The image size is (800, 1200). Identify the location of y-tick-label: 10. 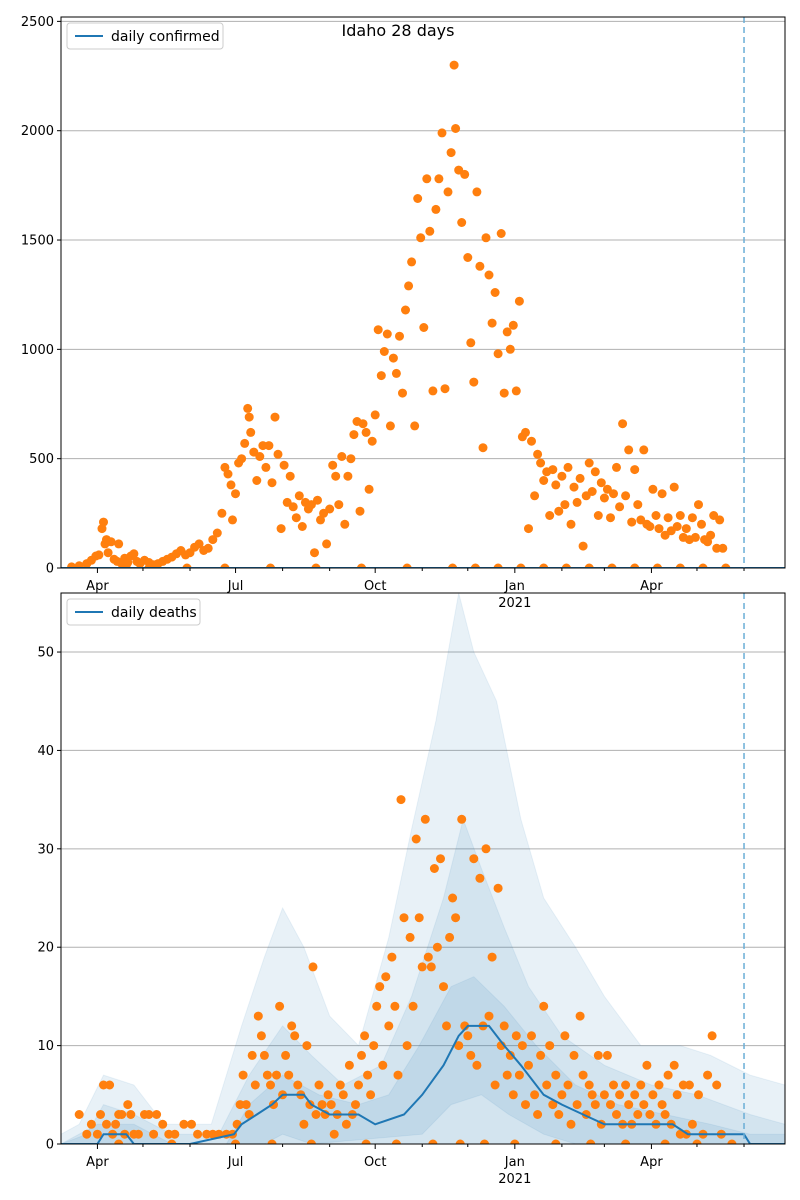
(45, 1046).